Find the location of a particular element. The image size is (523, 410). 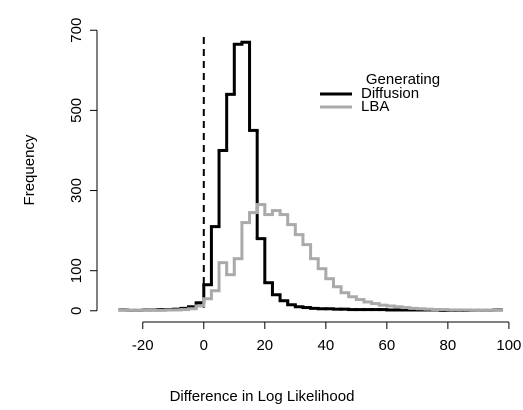

legend-title: Generating is located at coordinates (403, 79).